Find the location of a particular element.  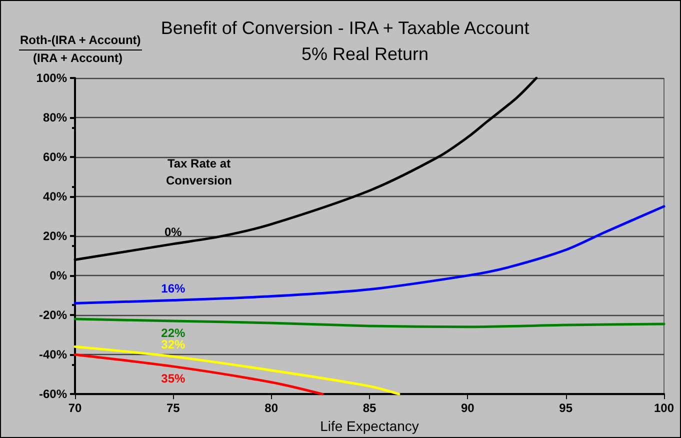

y-tick-label: 20% is located at coordinates (55, 236).